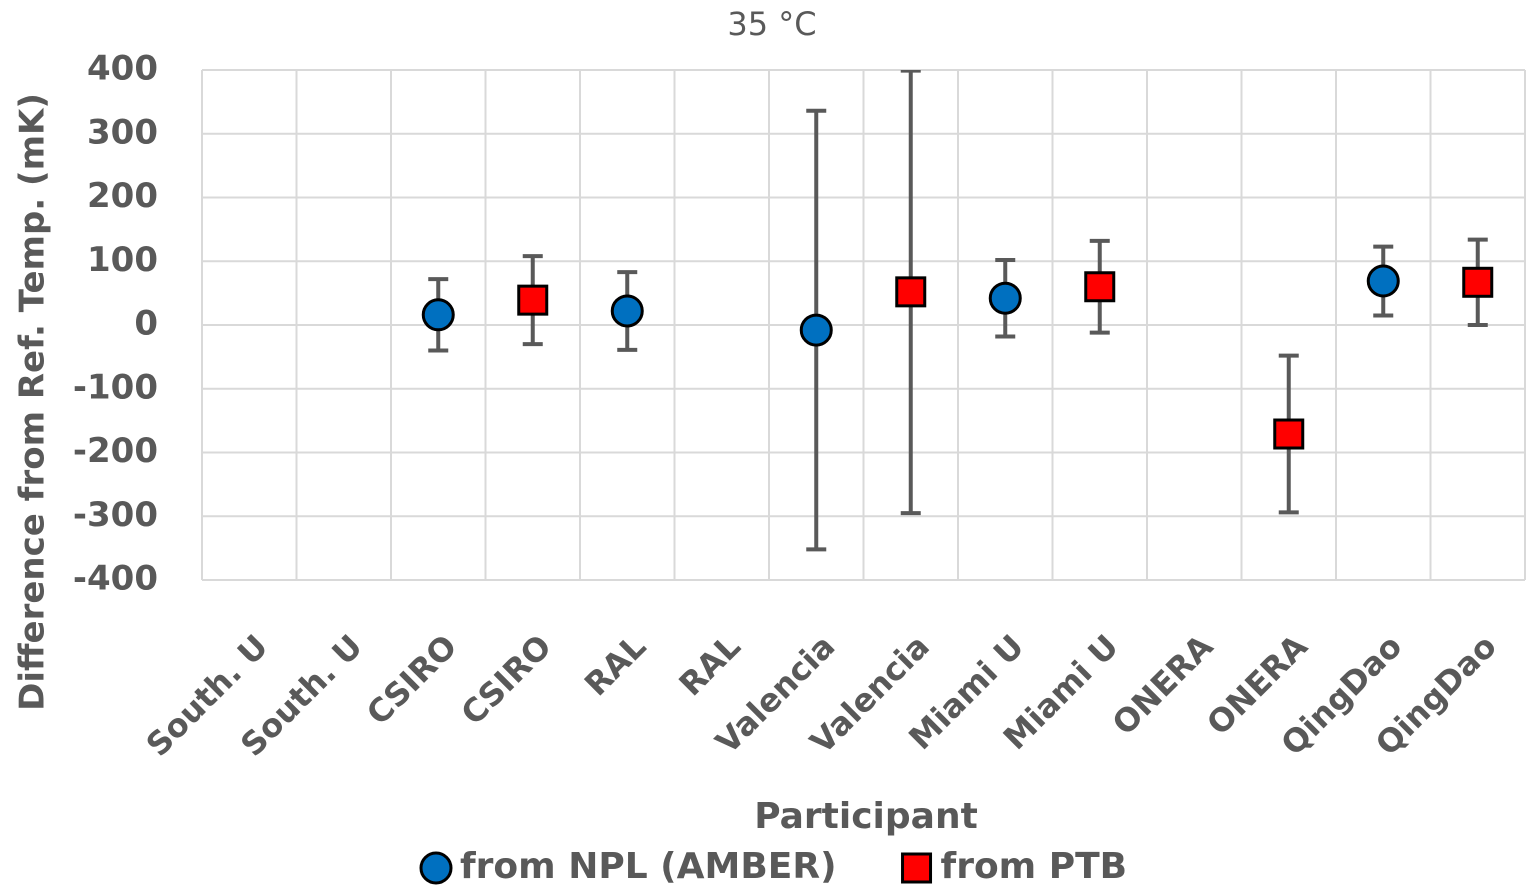 This screenshot has height=892, width=1526. Describe the element at coordinates (122, 260) in the screenshot. I see `y-tick-label: 100` at that location.